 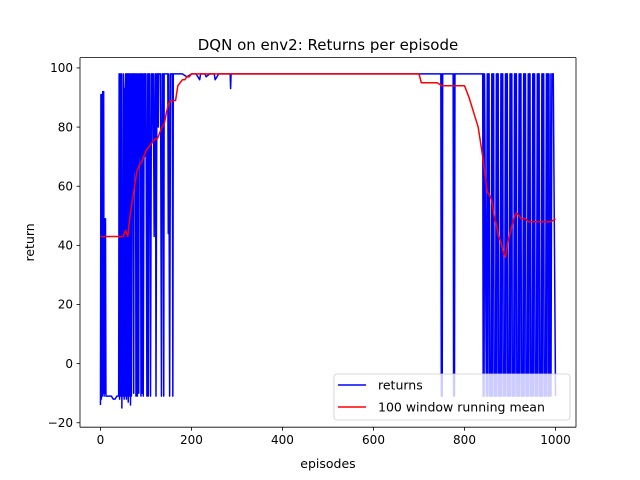 I want to click on legend-box, so click(x=452, y=397).